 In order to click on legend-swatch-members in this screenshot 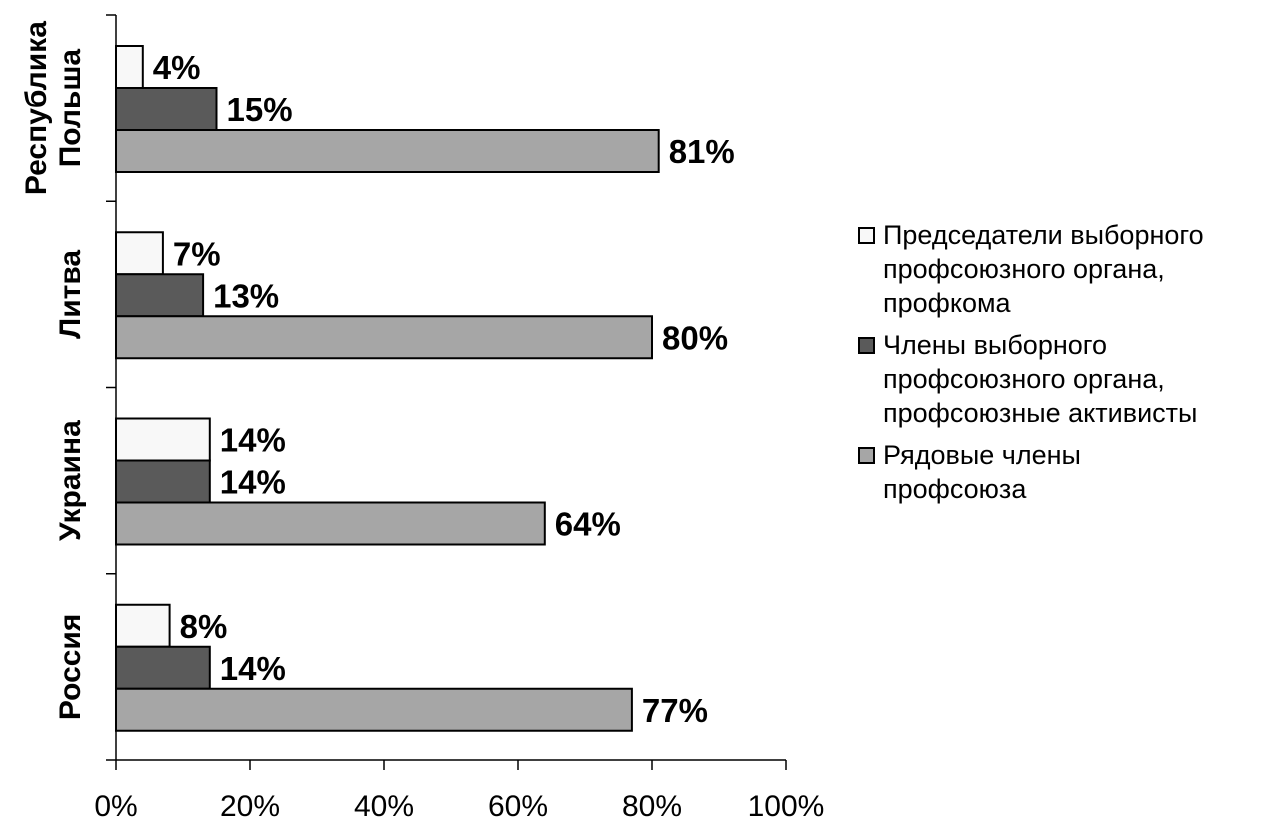, I will do `click(866, 455)`.